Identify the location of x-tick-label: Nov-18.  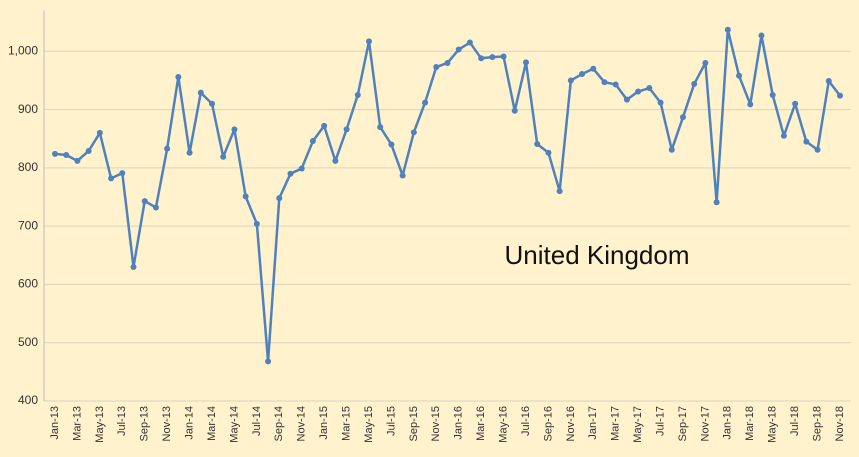
(840, 423).